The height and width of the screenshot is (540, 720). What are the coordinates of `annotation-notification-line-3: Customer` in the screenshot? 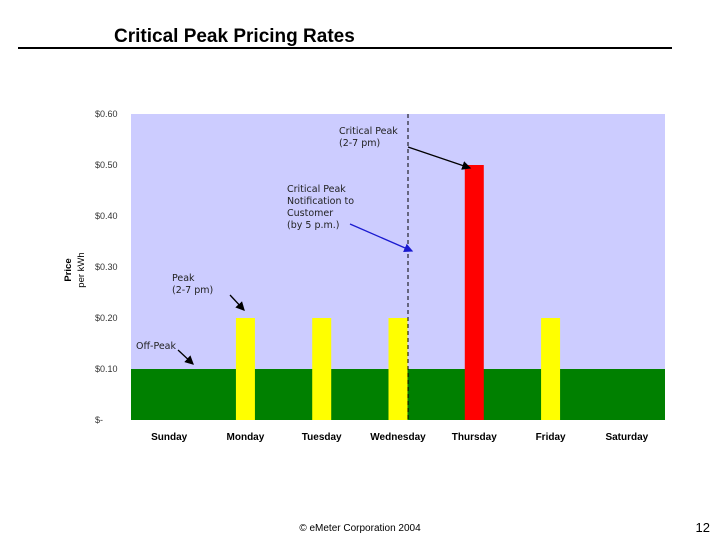 It's located at (310, 213).